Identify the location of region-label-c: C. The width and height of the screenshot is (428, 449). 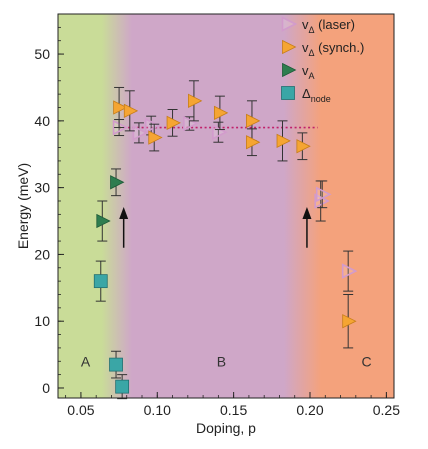
(366, 361).